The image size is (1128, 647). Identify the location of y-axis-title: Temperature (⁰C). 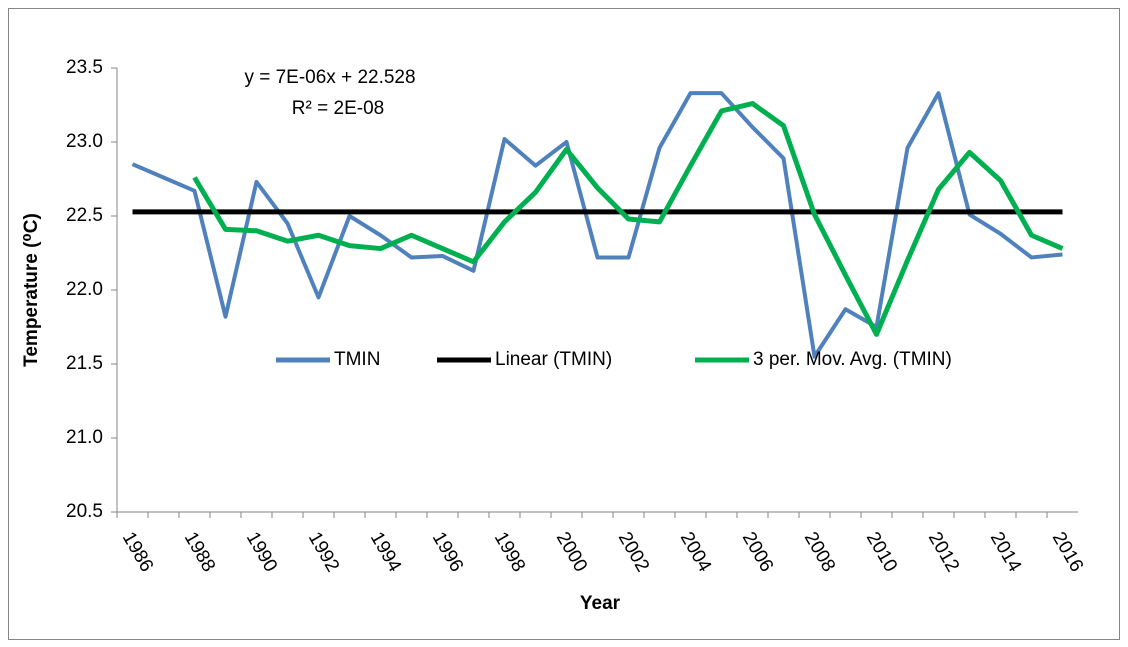
(31, 290).